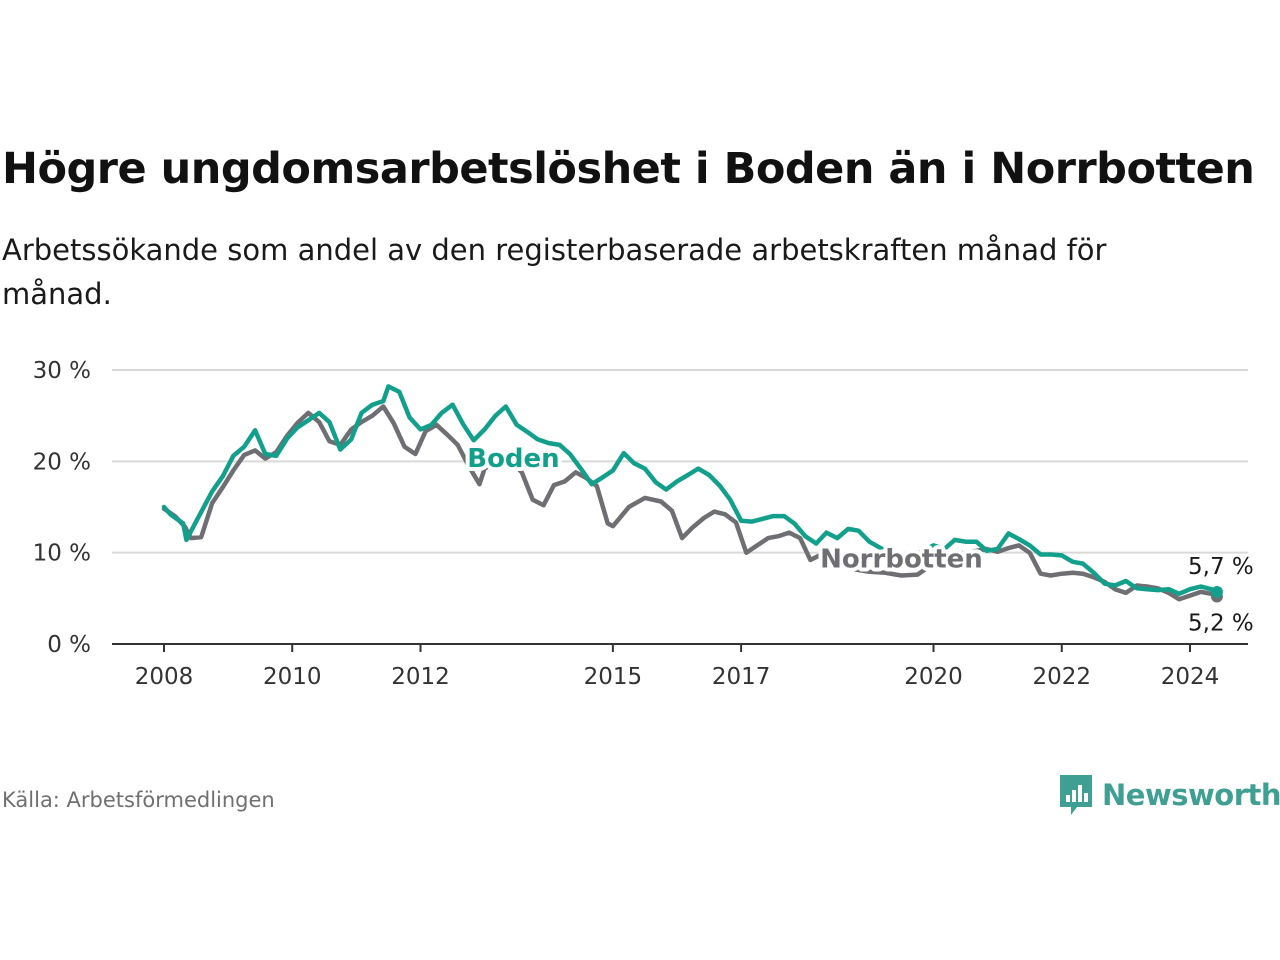  Describe the element at coordinates (933, 677) in the screenshot. I see `x-tick-label: 2020` at that location.